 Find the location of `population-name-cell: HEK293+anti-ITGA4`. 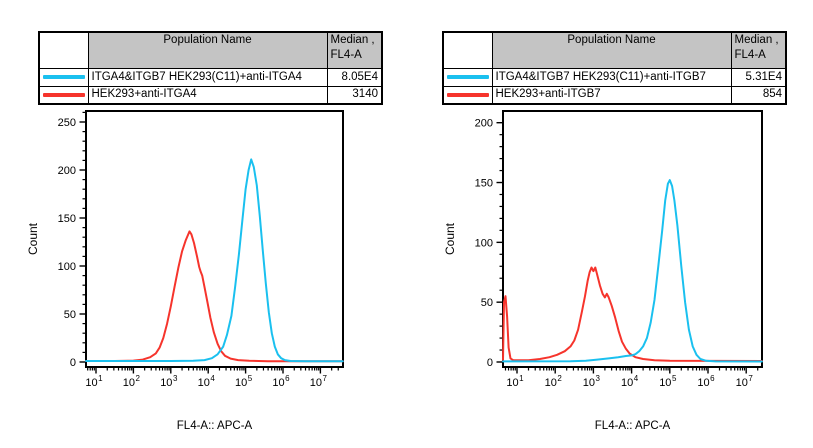

population-name-cell: HEK293+anti-ITGA4 is located at coordinates (207, 95).